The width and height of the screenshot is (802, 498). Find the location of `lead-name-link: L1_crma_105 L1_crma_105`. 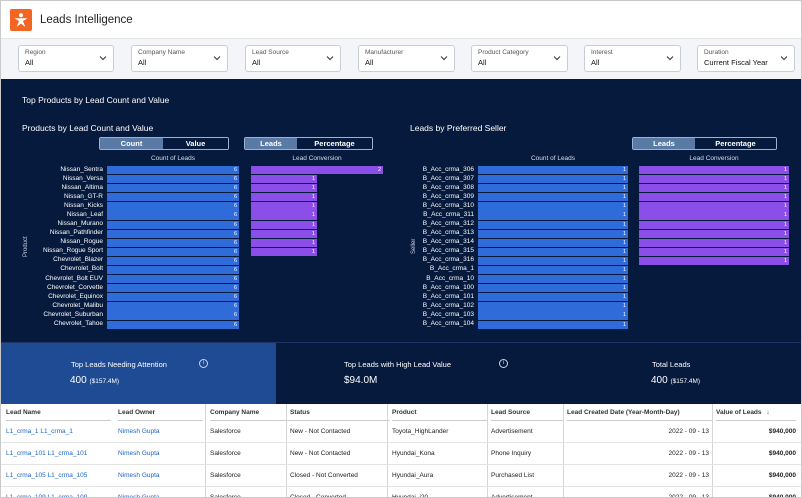

lead-name-link: L1_crma_105 L1_crma_105 is located at coordinates (47, 475).